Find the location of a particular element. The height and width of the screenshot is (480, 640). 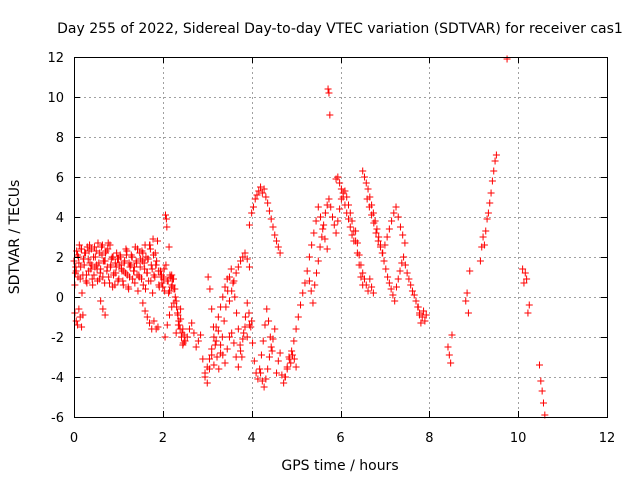

y-tick-label: 6 is located at coordinates (60, 178).